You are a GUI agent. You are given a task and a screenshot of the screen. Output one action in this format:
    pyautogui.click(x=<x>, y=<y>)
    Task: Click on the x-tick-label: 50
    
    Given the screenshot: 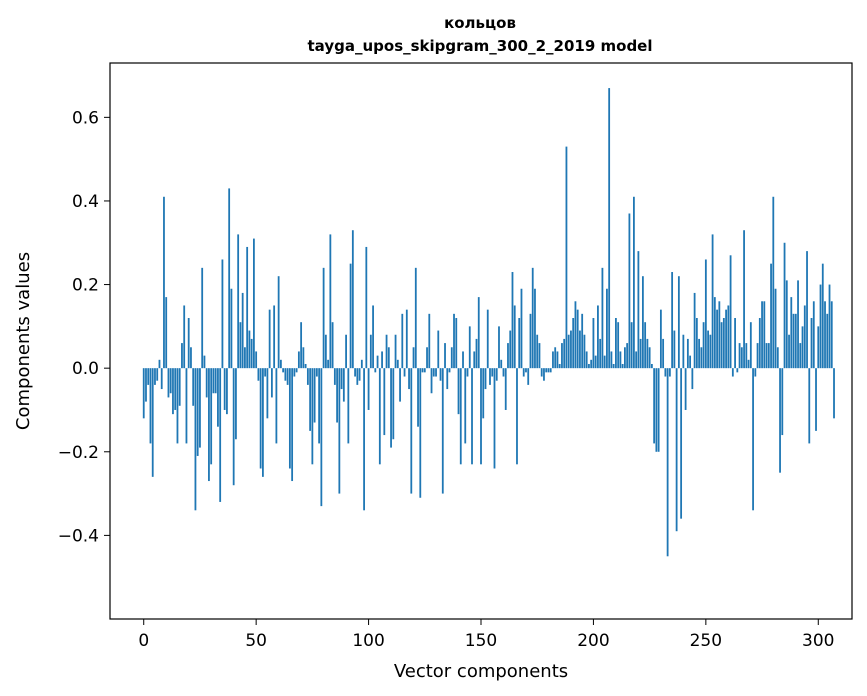 What is the action you would take?
    pyautogui.click(x=256, y=641)
    